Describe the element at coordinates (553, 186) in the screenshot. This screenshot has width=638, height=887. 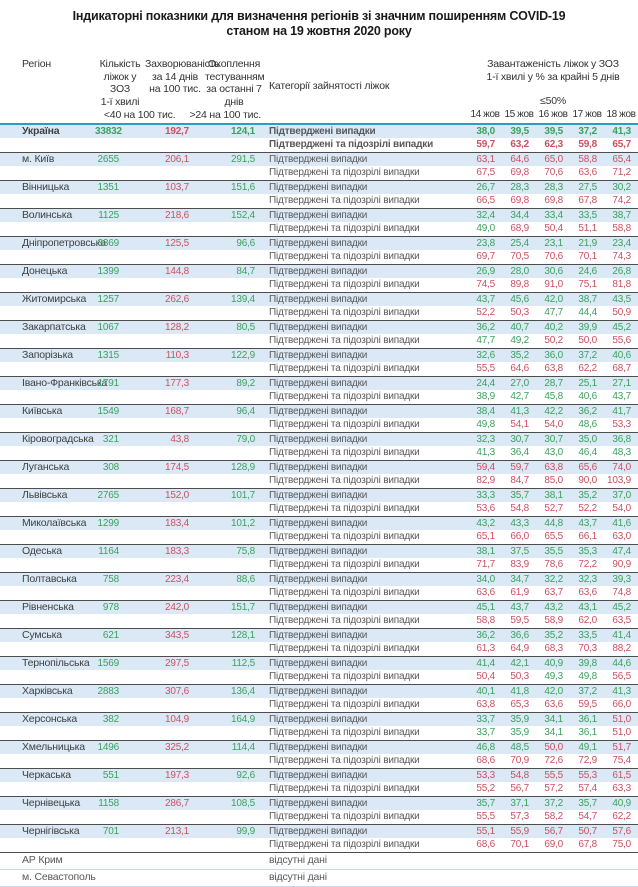
I see `occupancy-value: 28,3` at that location.